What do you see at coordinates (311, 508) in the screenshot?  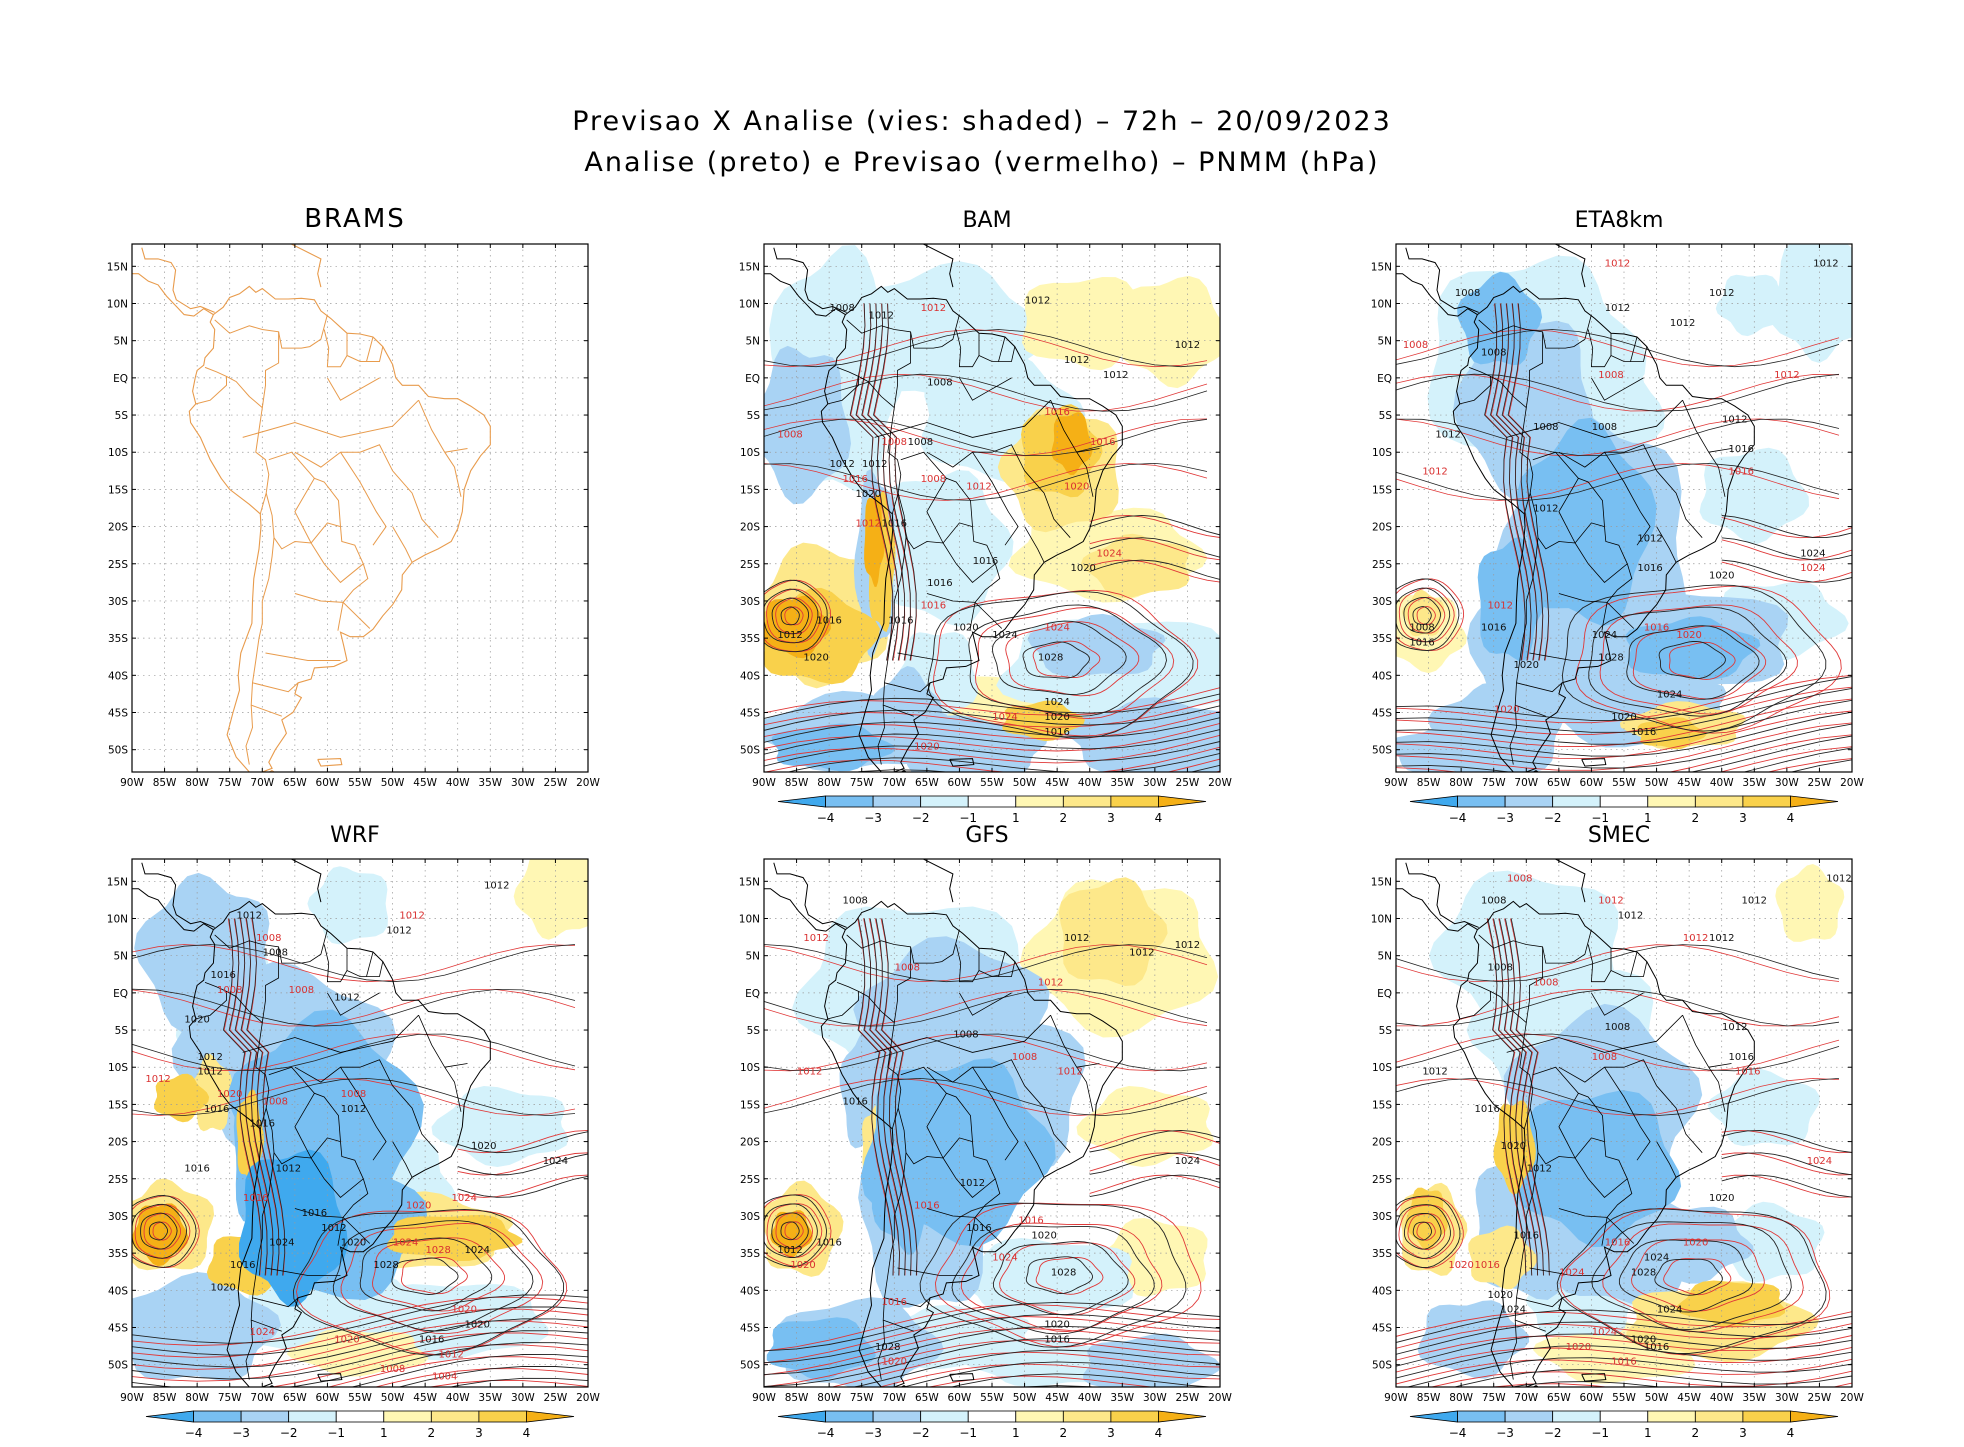 I see `coastlines` at bounding box center [311, 508].